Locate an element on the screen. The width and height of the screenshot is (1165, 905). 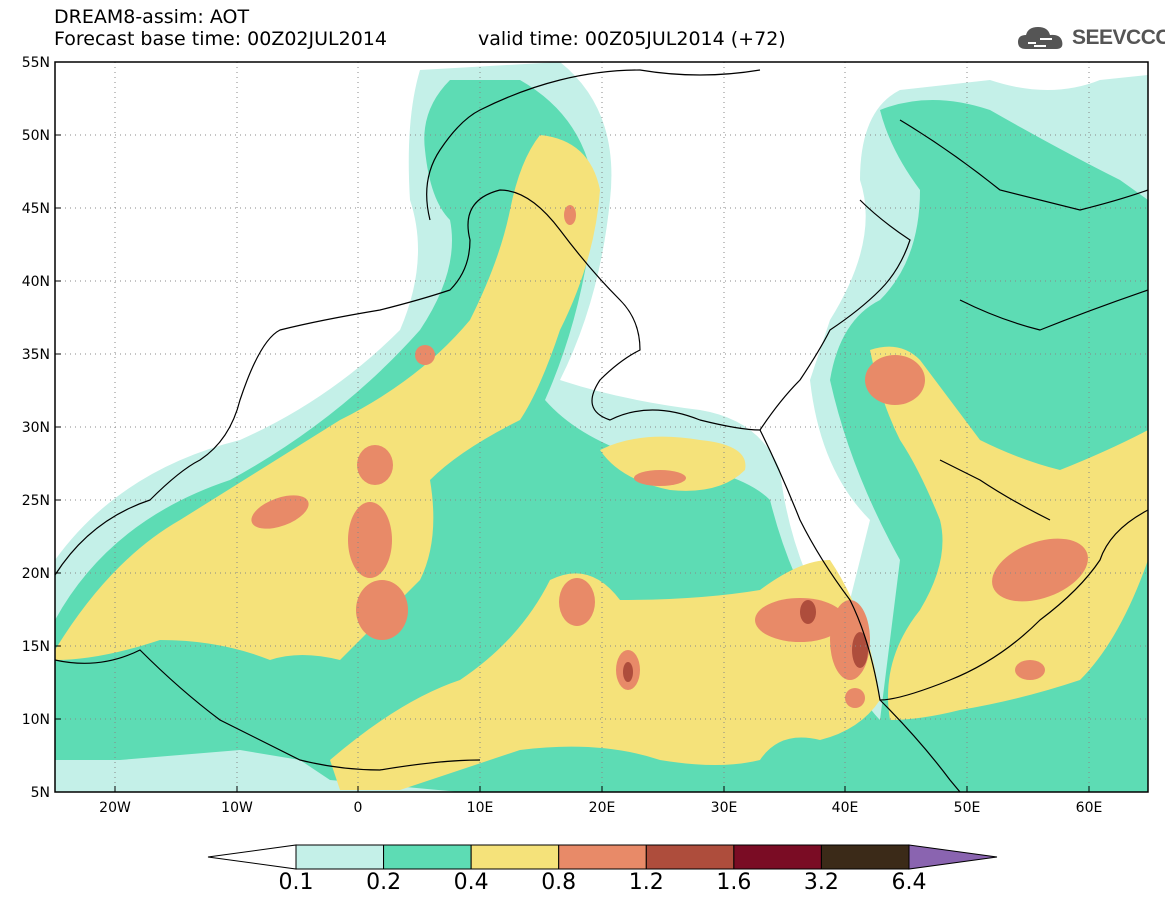
title-product: DREAM8-assim: AOT is located at coordinates (152, 17).